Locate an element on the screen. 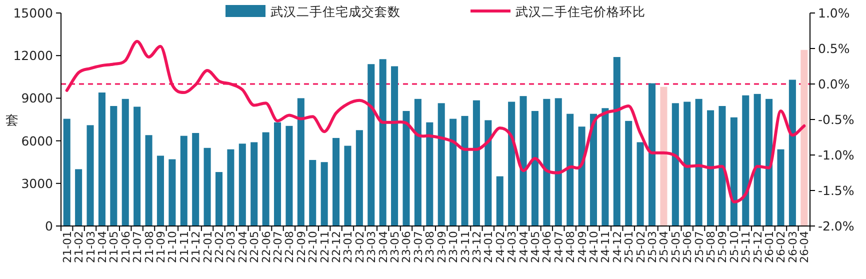 Image resolution: width=866 pixels, height=279 pixels. x-tick-label: 22-06 is located at coordinates (266, 247).